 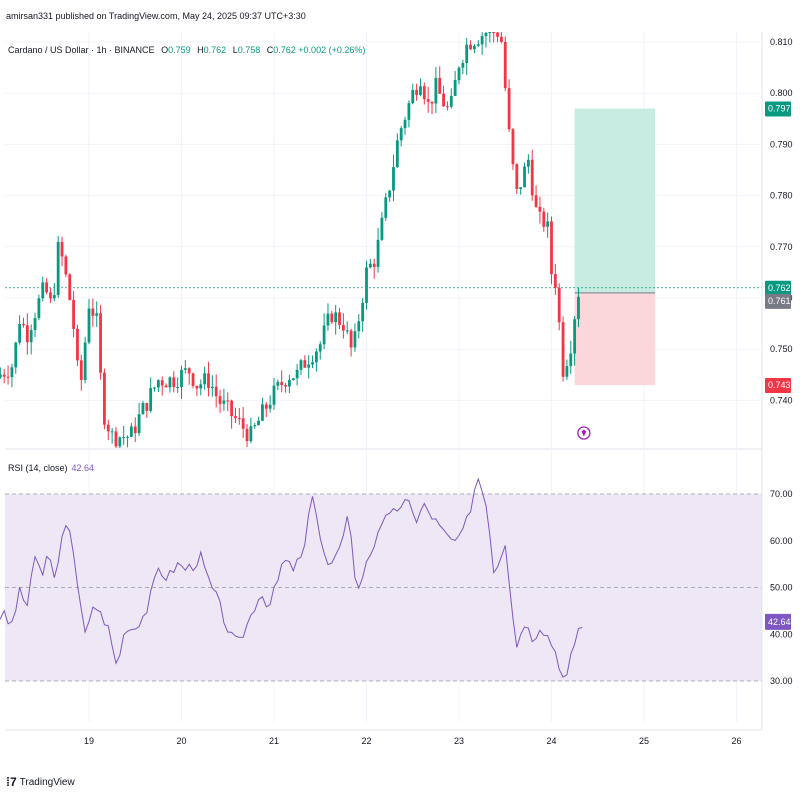 What do you see at coordinates (781, 541) in the screenshot?
I see `rsi-tick-label: 60.00` at bounding box center [781, 541].